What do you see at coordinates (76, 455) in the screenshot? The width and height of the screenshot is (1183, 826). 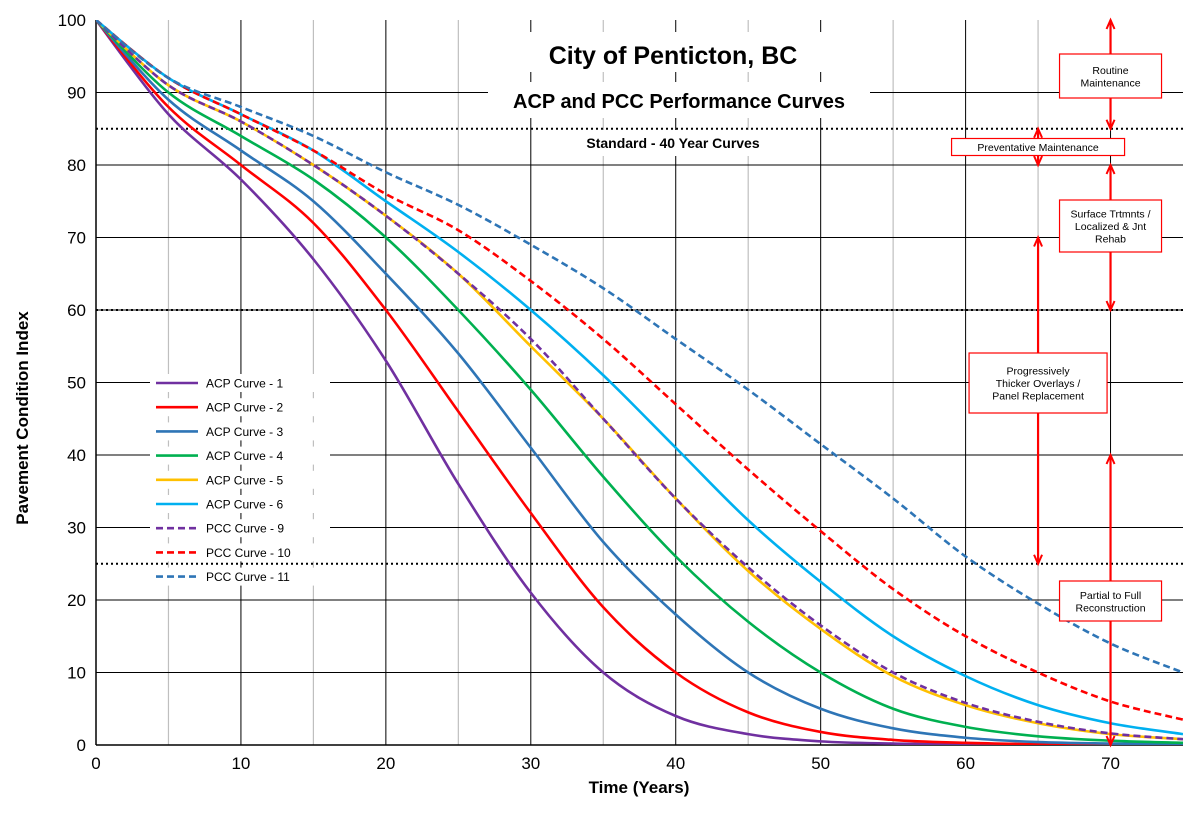 I see `y-tick-label: 40` at bounding box center [76, 455].